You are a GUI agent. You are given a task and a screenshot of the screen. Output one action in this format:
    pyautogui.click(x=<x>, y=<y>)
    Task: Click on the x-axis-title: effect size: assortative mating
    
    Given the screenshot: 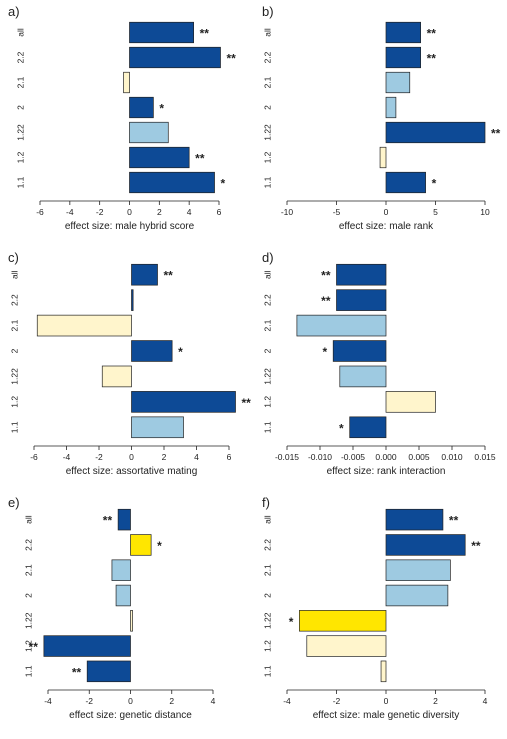 What is the action you would take?
    pyautogui.click(x=132, y=471)
    